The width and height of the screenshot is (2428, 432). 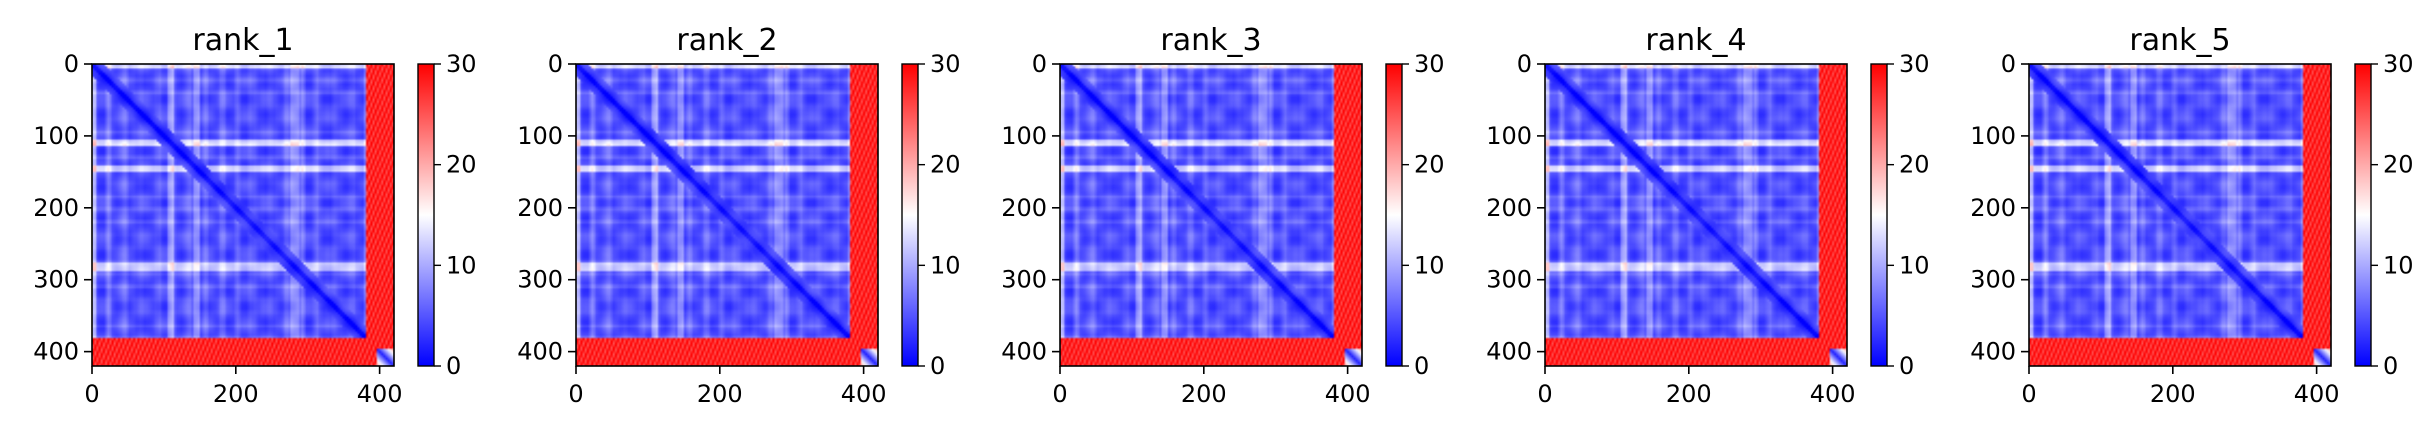 I want to click on chart-title: rank_3, so click(x=1210, y=40).